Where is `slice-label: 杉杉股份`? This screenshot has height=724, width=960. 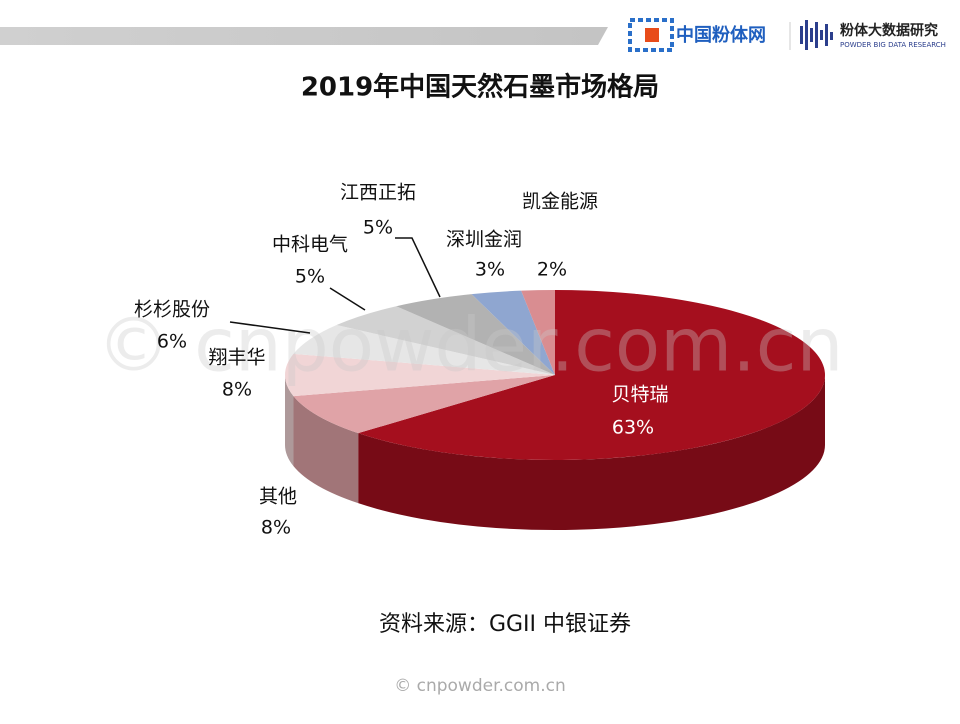
slice-label: 杉杉股份 is located at coordinates (172, 310).